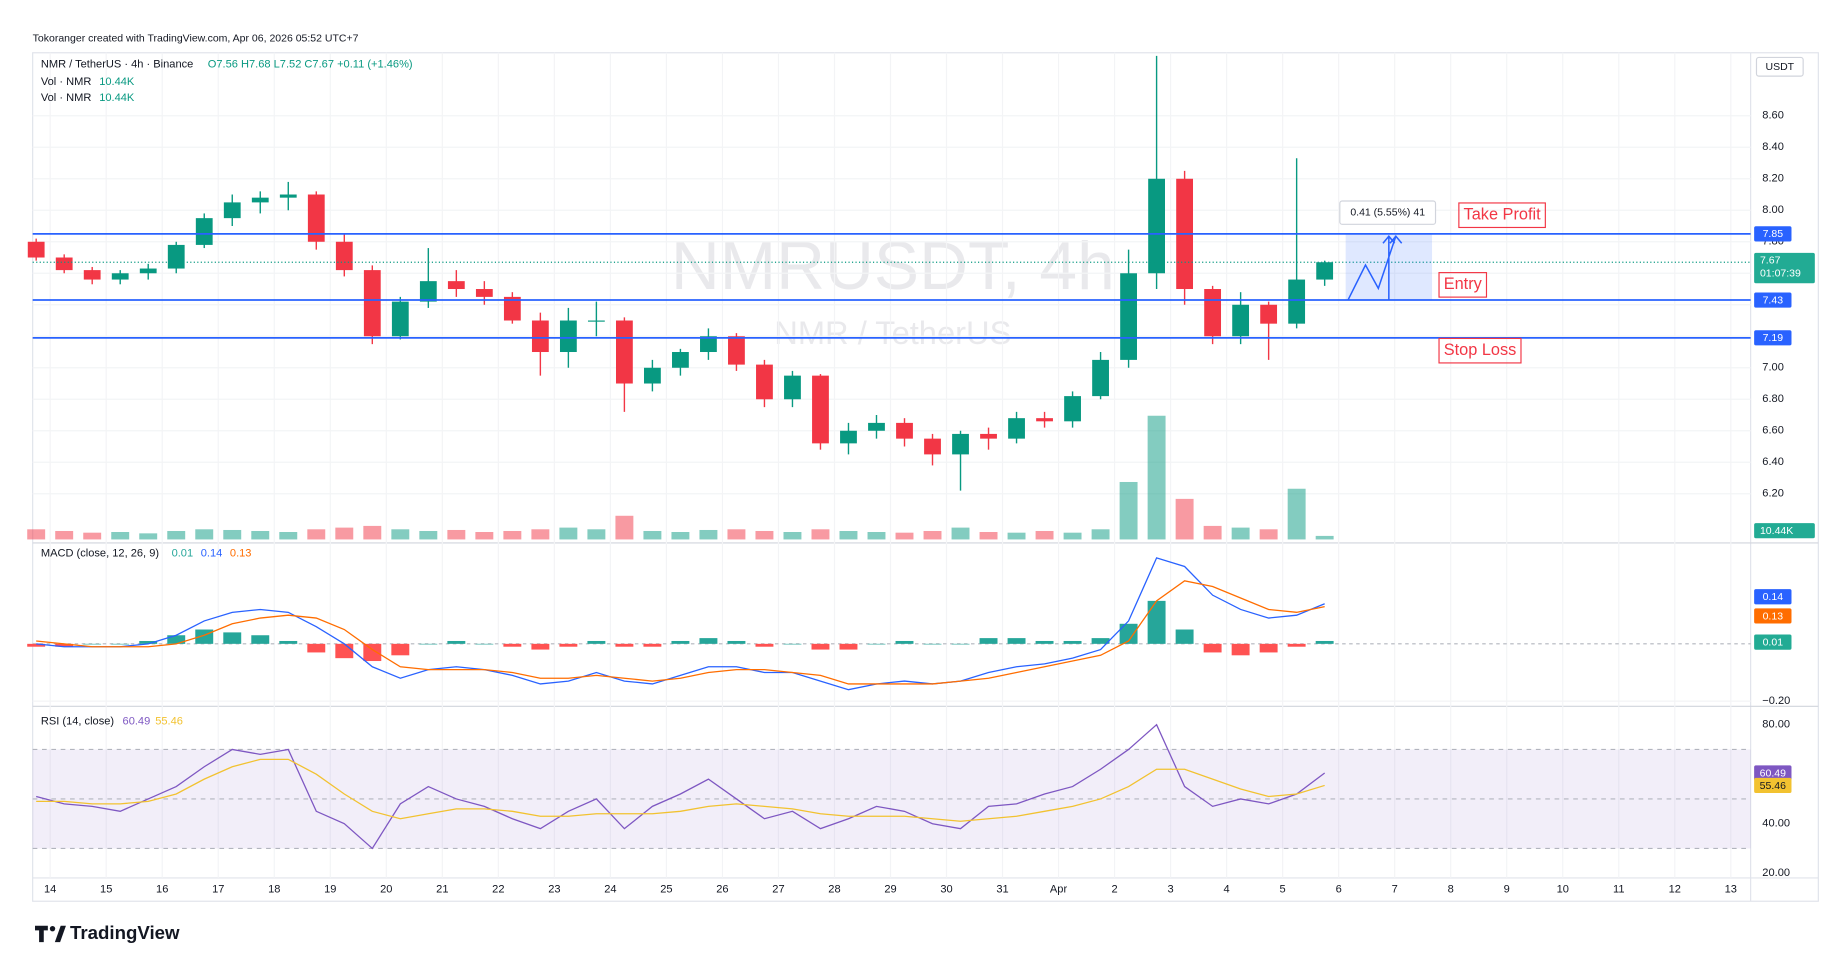 This screenshot has width=1830, height=954. I want to click on x-tick-label: 21, so click(442, 889).